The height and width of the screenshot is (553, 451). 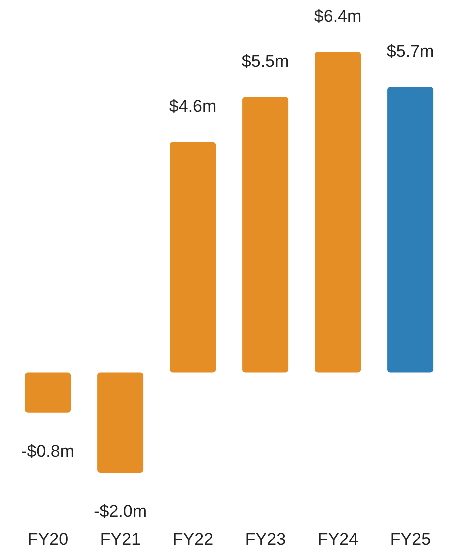 I want to click on data-label: -$0.8m, so click(x=48, y=451).